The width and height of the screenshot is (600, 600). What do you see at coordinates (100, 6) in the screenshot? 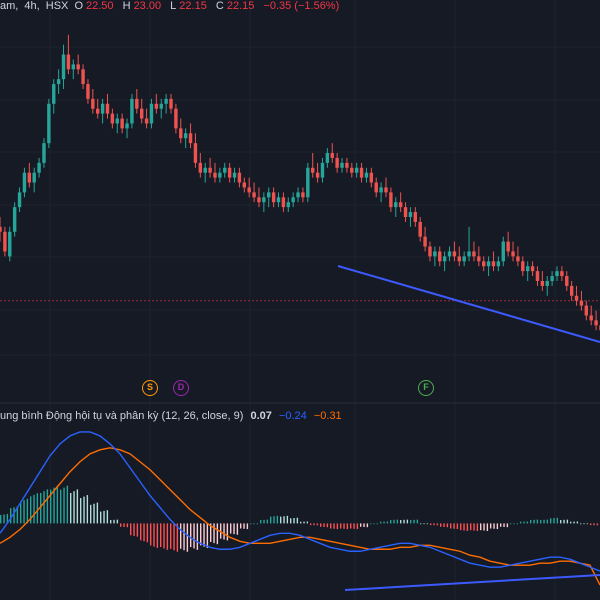
I see `open-value: 22.50` at bounding box center [100, 6].